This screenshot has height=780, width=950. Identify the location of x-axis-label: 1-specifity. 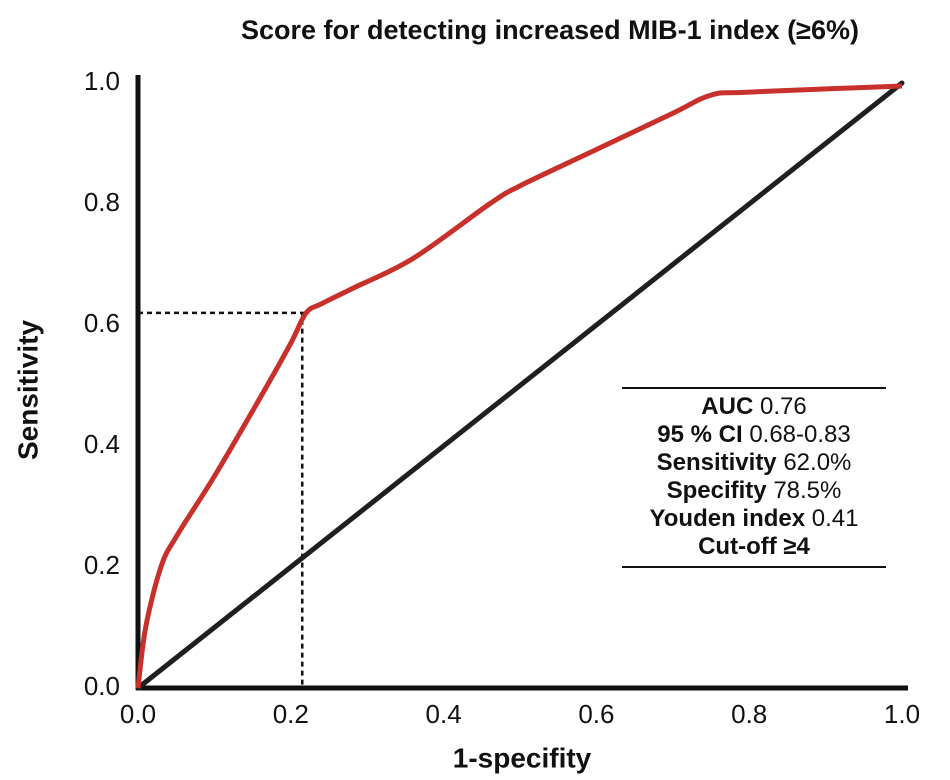
(522, 757).